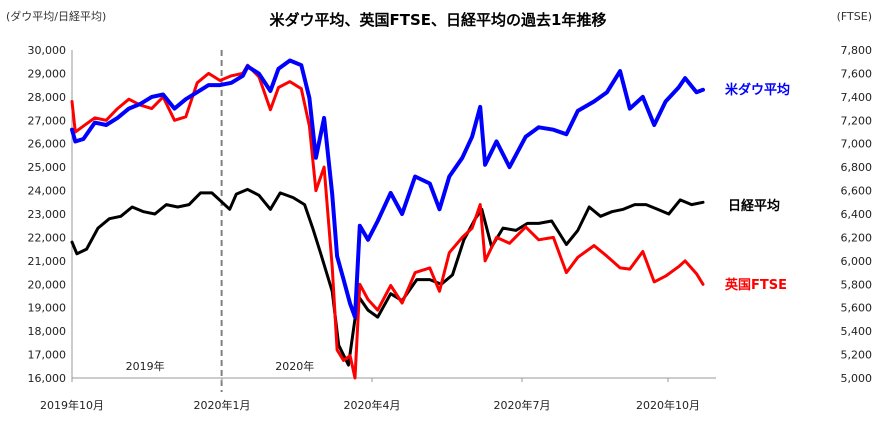 The image size is (877, 422). Describe the element at coordinates (857, 308) in the screenshot. I see `right-tick-label: 5,600` at that location.